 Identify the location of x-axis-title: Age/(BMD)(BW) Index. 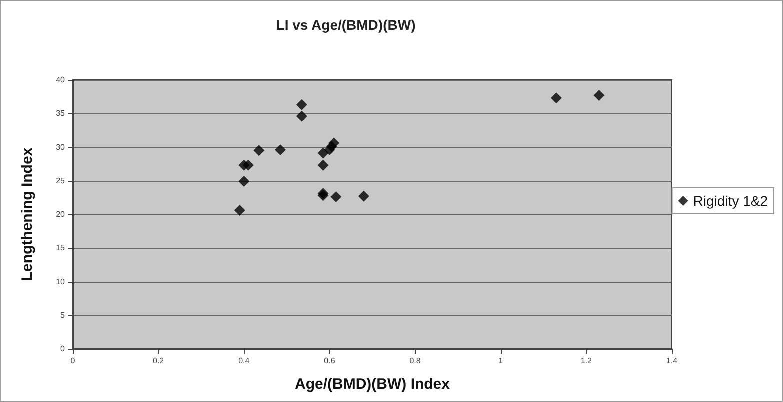
(373, 384).